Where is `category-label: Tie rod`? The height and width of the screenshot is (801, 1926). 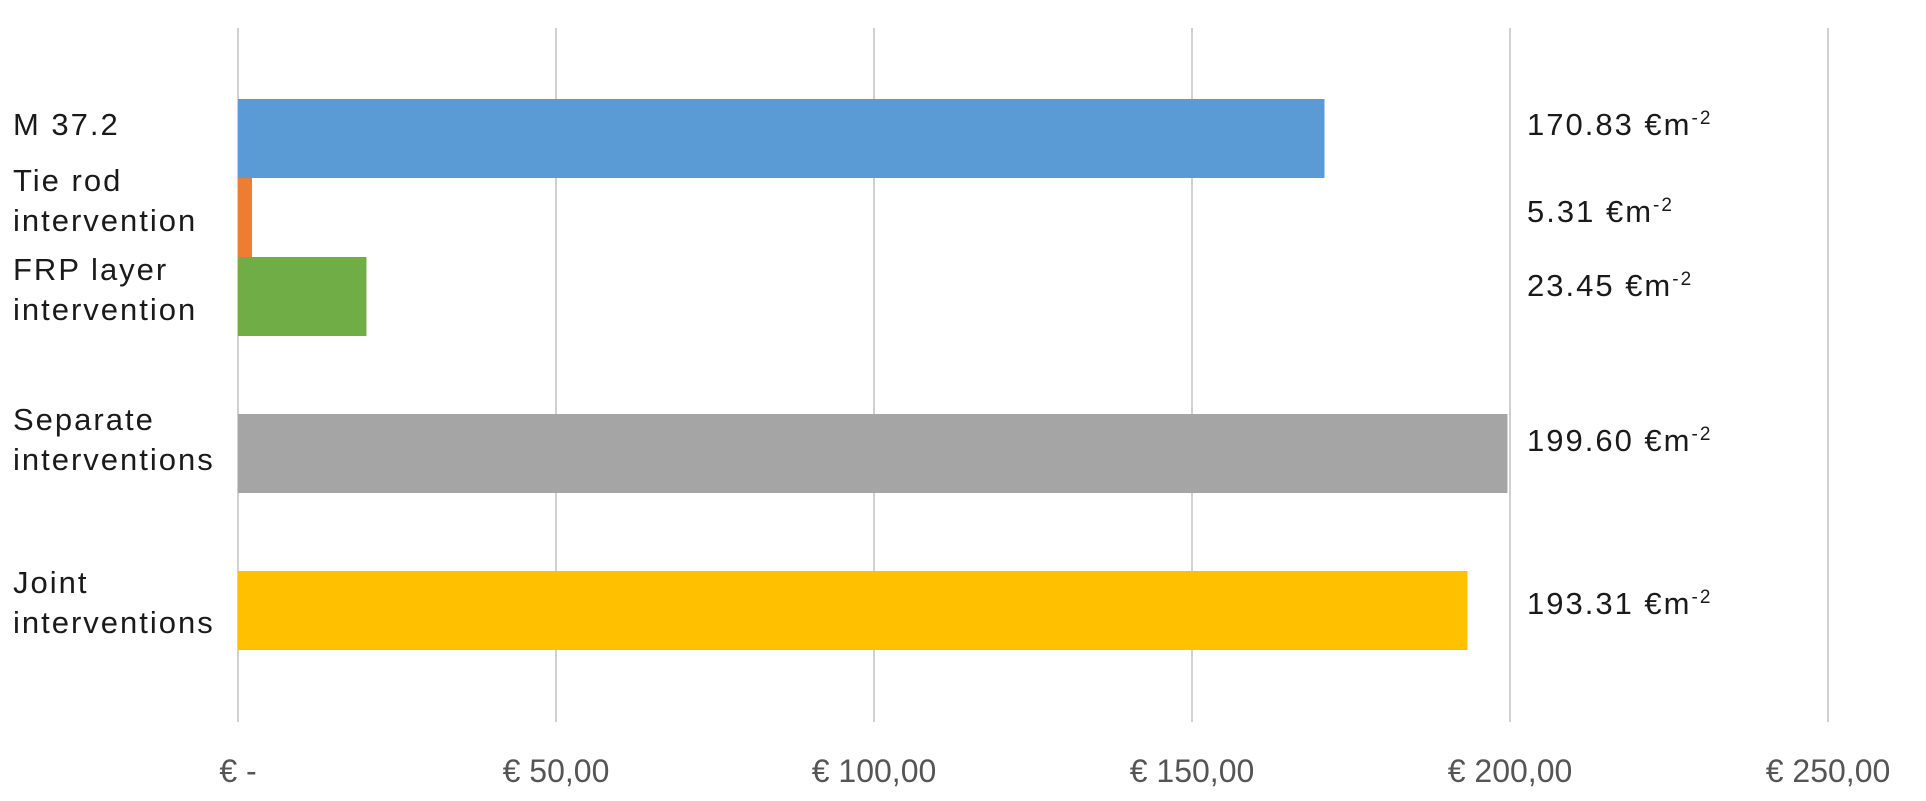
category-label: Tie rod is located at coordinates (67, 180).